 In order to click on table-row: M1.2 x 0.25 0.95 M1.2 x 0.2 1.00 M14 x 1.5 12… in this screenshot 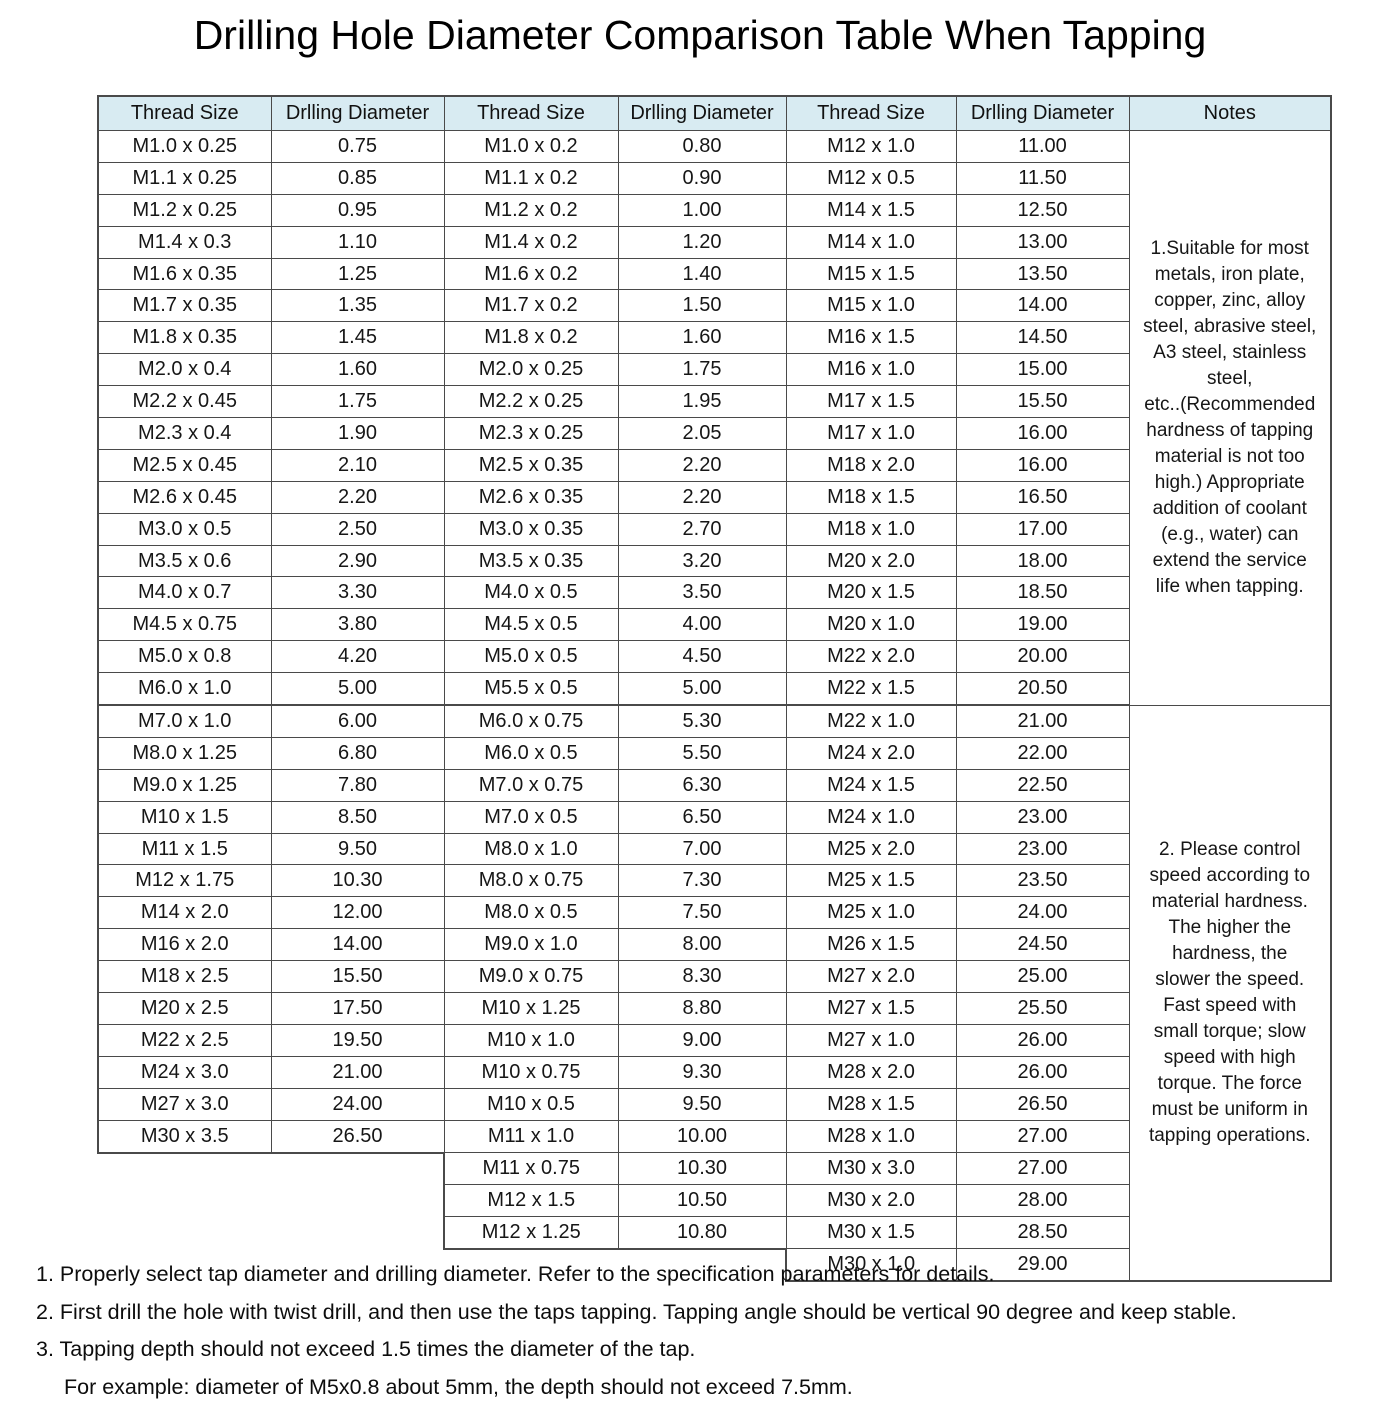, I will do `click(714, 210)`.